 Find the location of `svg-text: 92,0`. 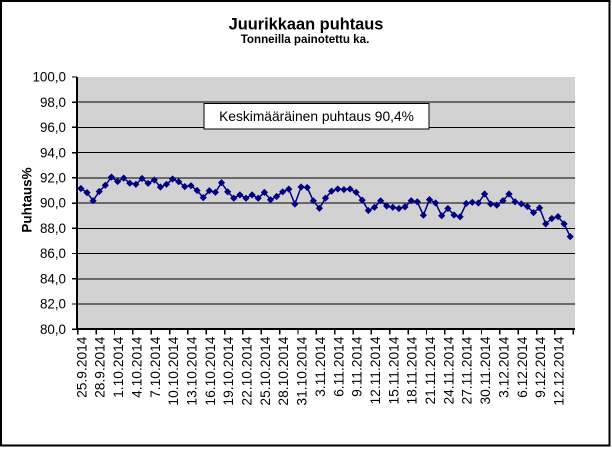

svg-text: 92,0 is located at coordinates (53, 178).